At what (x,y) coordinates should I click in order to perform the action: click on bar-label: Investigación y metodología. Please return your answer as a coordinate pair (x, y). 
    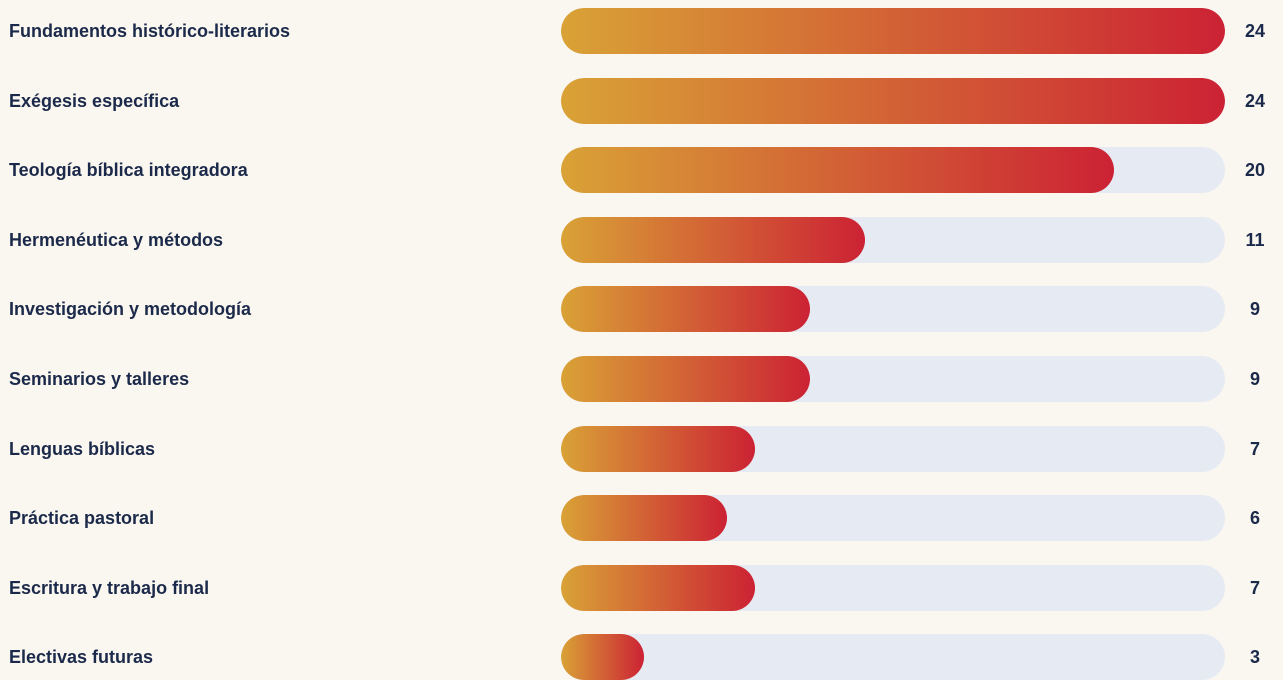
    Looking at the image, I should click on (130, 309).